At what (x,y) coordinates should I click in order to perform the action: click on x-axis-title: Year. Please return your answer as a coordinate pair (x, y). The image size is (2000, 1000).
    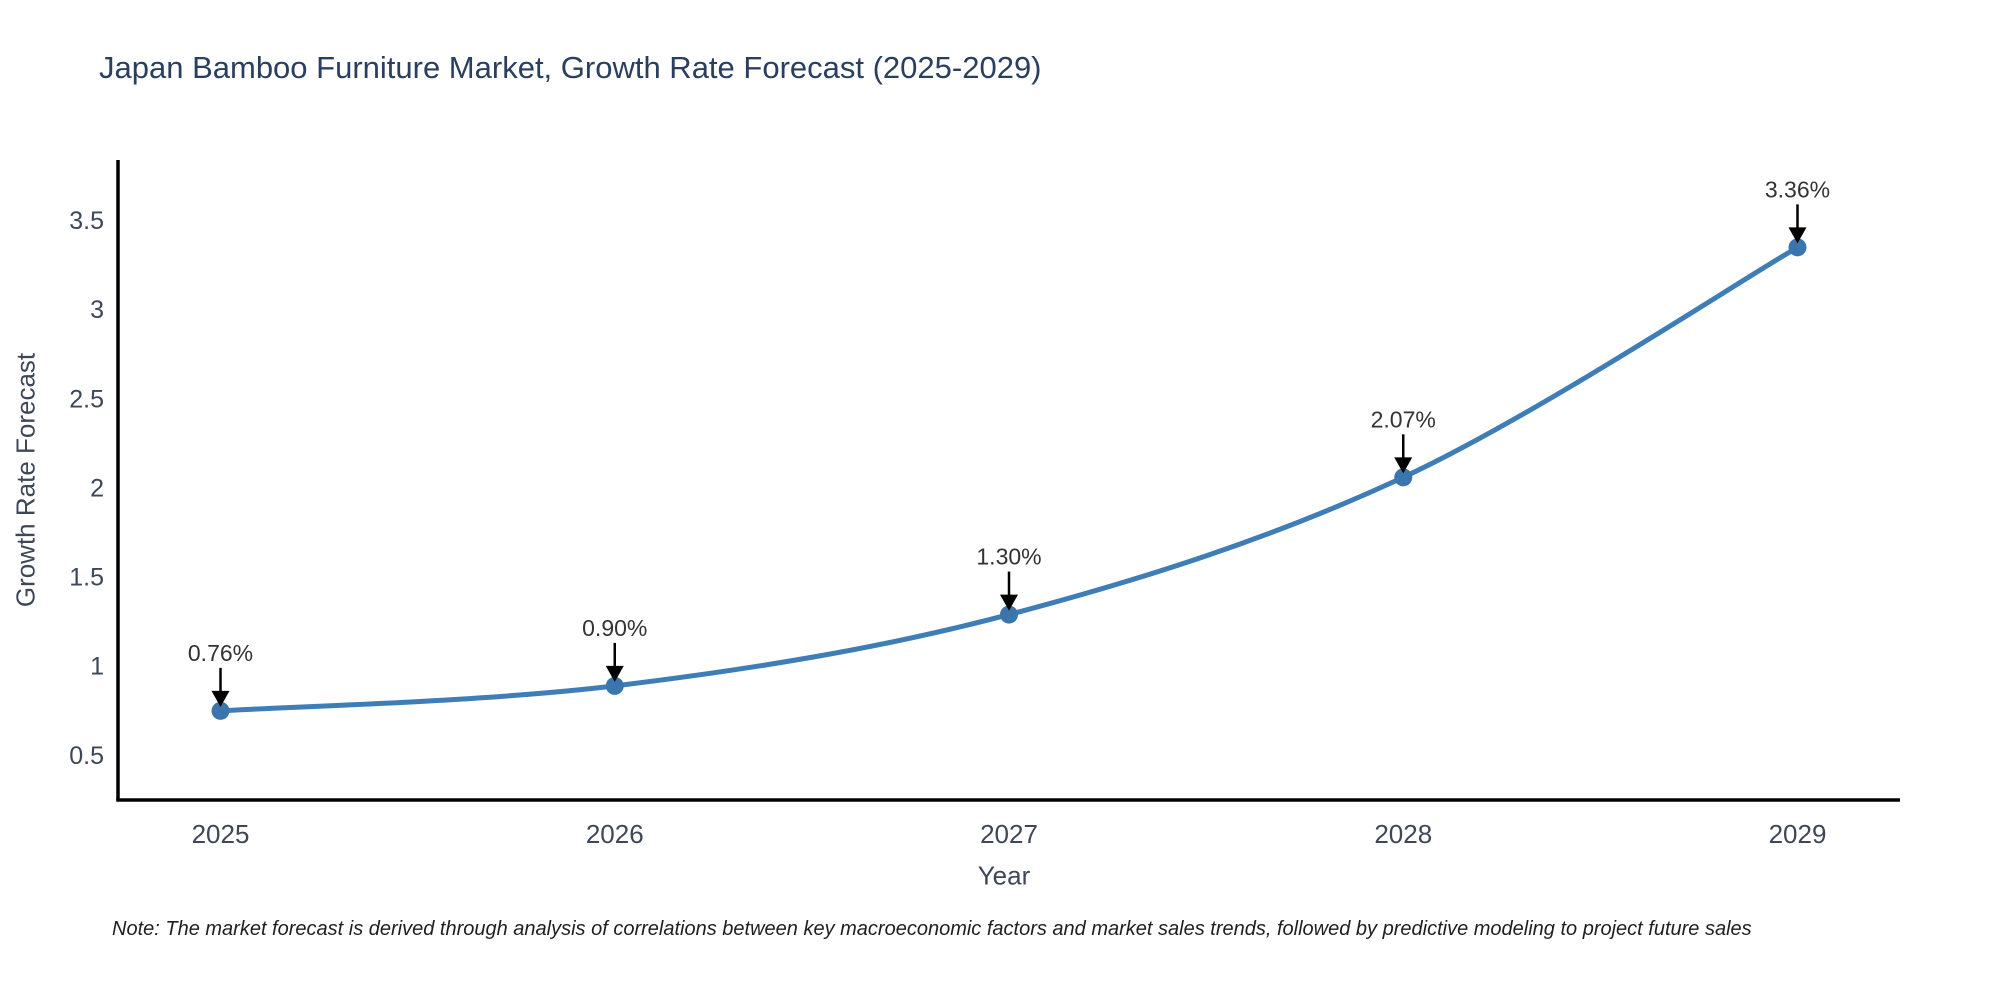
    Looking at the image, I should click on (1004, 875).